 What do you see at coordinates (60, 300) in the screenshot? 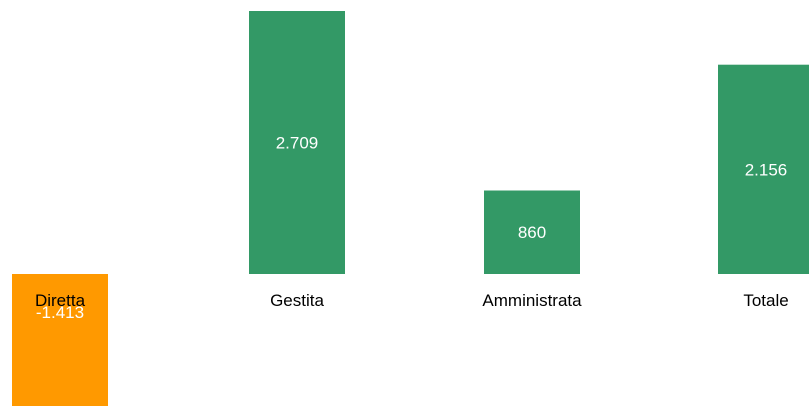
I see `category-label-diretta: Diretta` at bounding box center [60, 300].